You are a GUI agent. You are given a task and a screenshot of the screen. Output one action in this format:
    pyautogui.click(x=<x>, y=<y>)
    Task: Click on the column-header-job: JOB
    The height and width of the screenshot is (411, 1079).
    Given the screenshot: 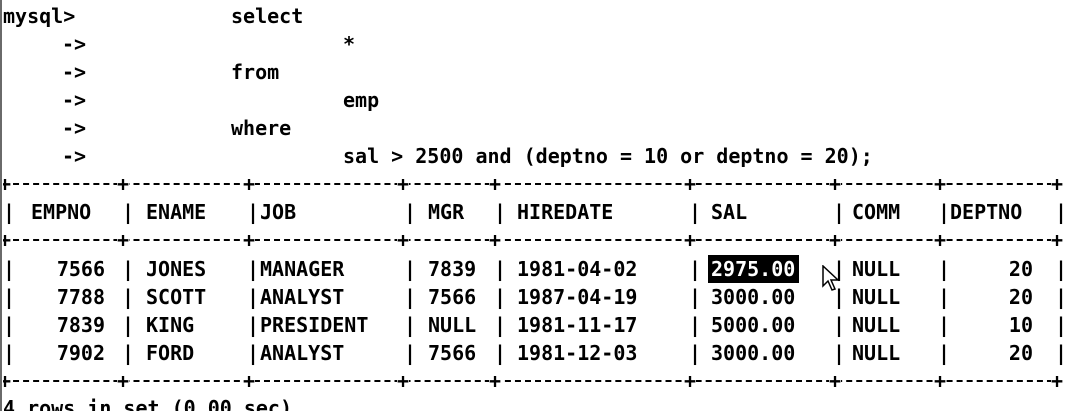 What is the action you would take?
    pyautogui.click(x=278, y=212)
    